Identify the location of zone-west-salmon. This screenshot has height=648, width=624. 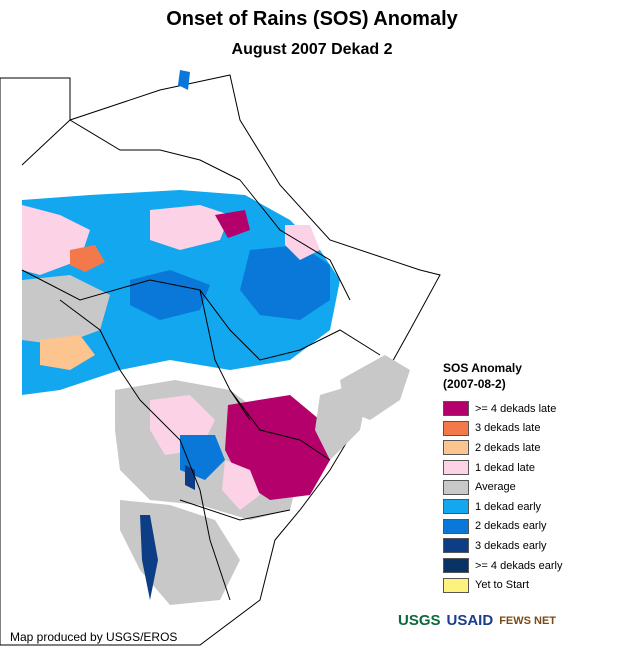
(67, 352).